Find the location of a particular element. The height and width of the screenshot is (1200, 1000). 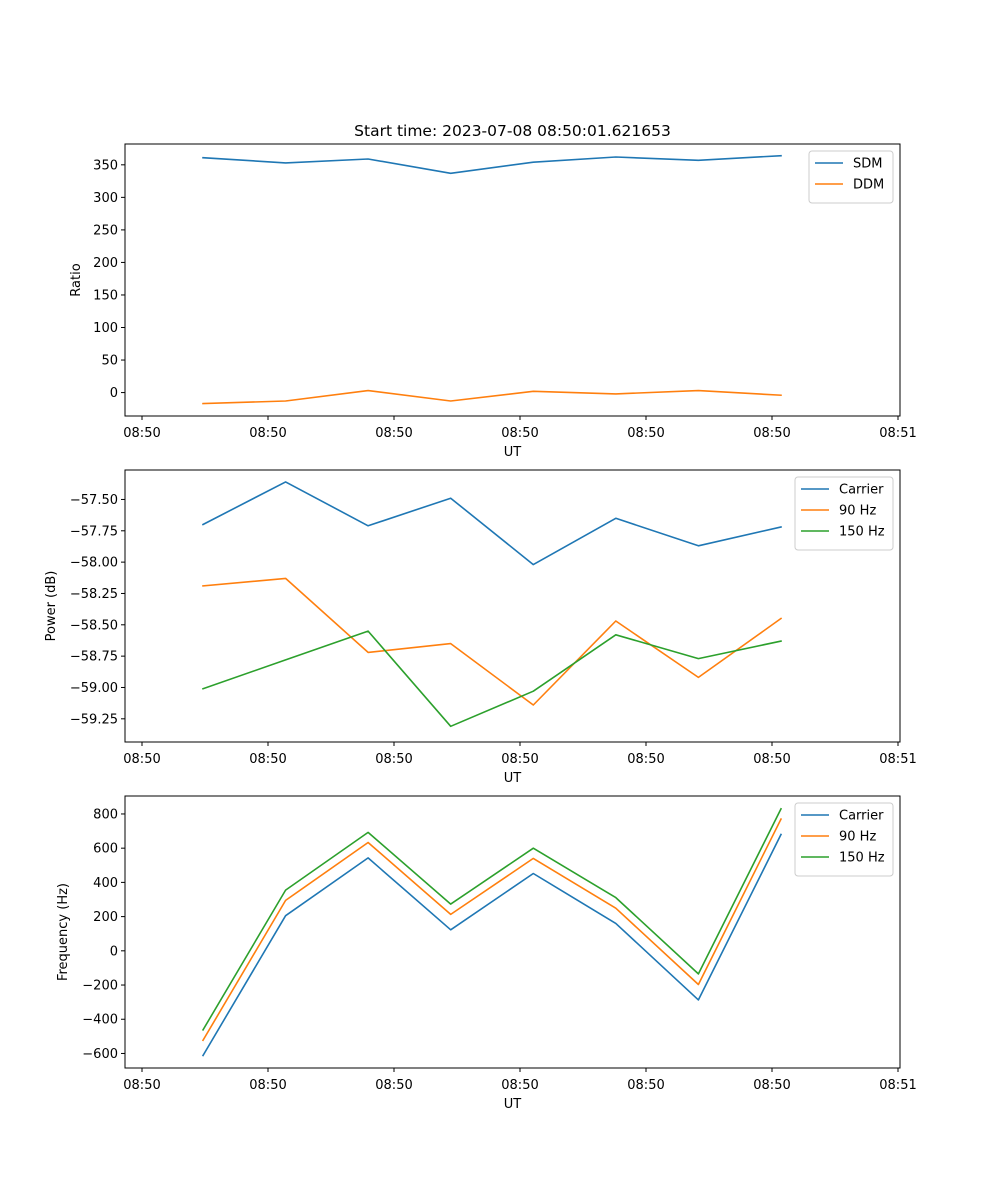

y-tick-label: 150 is located at coordinates (105, 295).